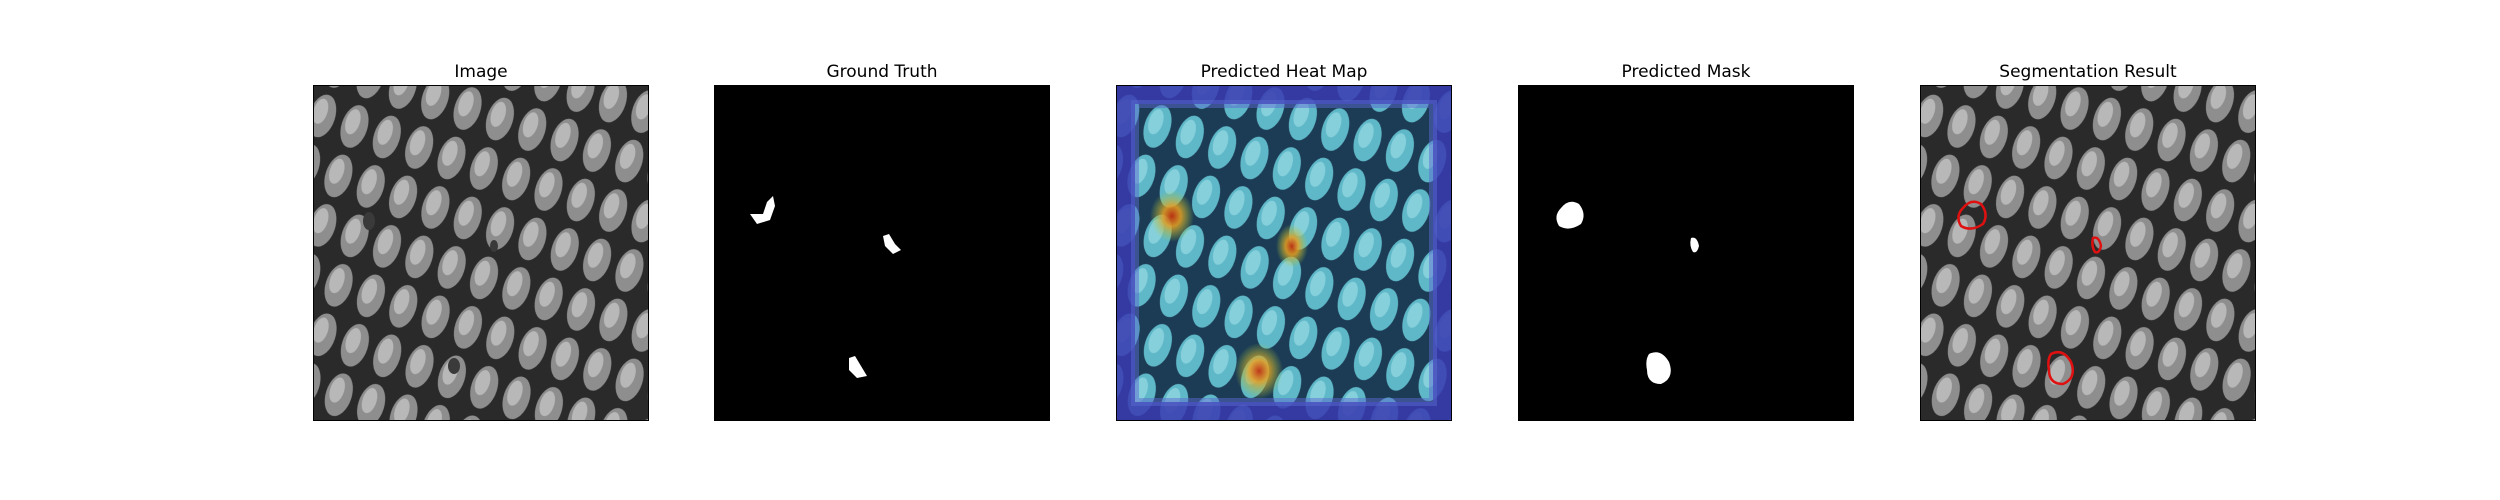  I want to click on image-frame, so click(481, 253).